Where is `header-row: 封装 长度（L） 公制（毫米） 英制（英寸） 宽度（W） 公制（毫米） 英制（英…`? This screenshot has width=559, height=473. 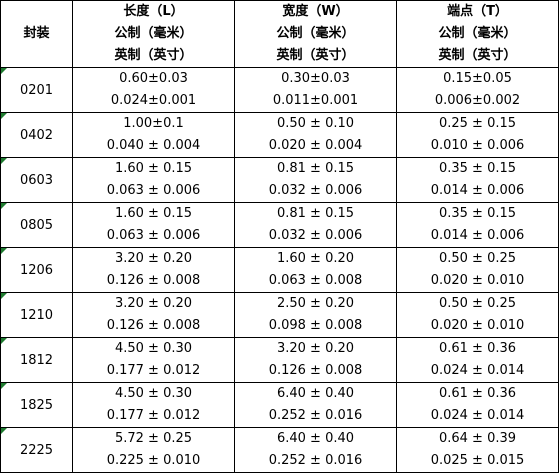 header-row: 封装 长度（L） 公制（毫米） 英制（英寸） 宽度（W） 公制（毫米） 英制（英… is located at coordinates (279, 34).